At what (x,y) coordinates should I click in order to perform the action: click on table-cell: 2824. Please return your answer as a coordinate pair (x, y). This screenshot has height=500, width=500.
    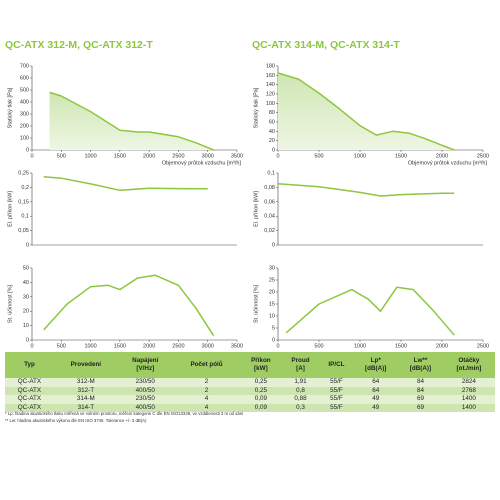
    Looking at the image, I should click on (468, 382).